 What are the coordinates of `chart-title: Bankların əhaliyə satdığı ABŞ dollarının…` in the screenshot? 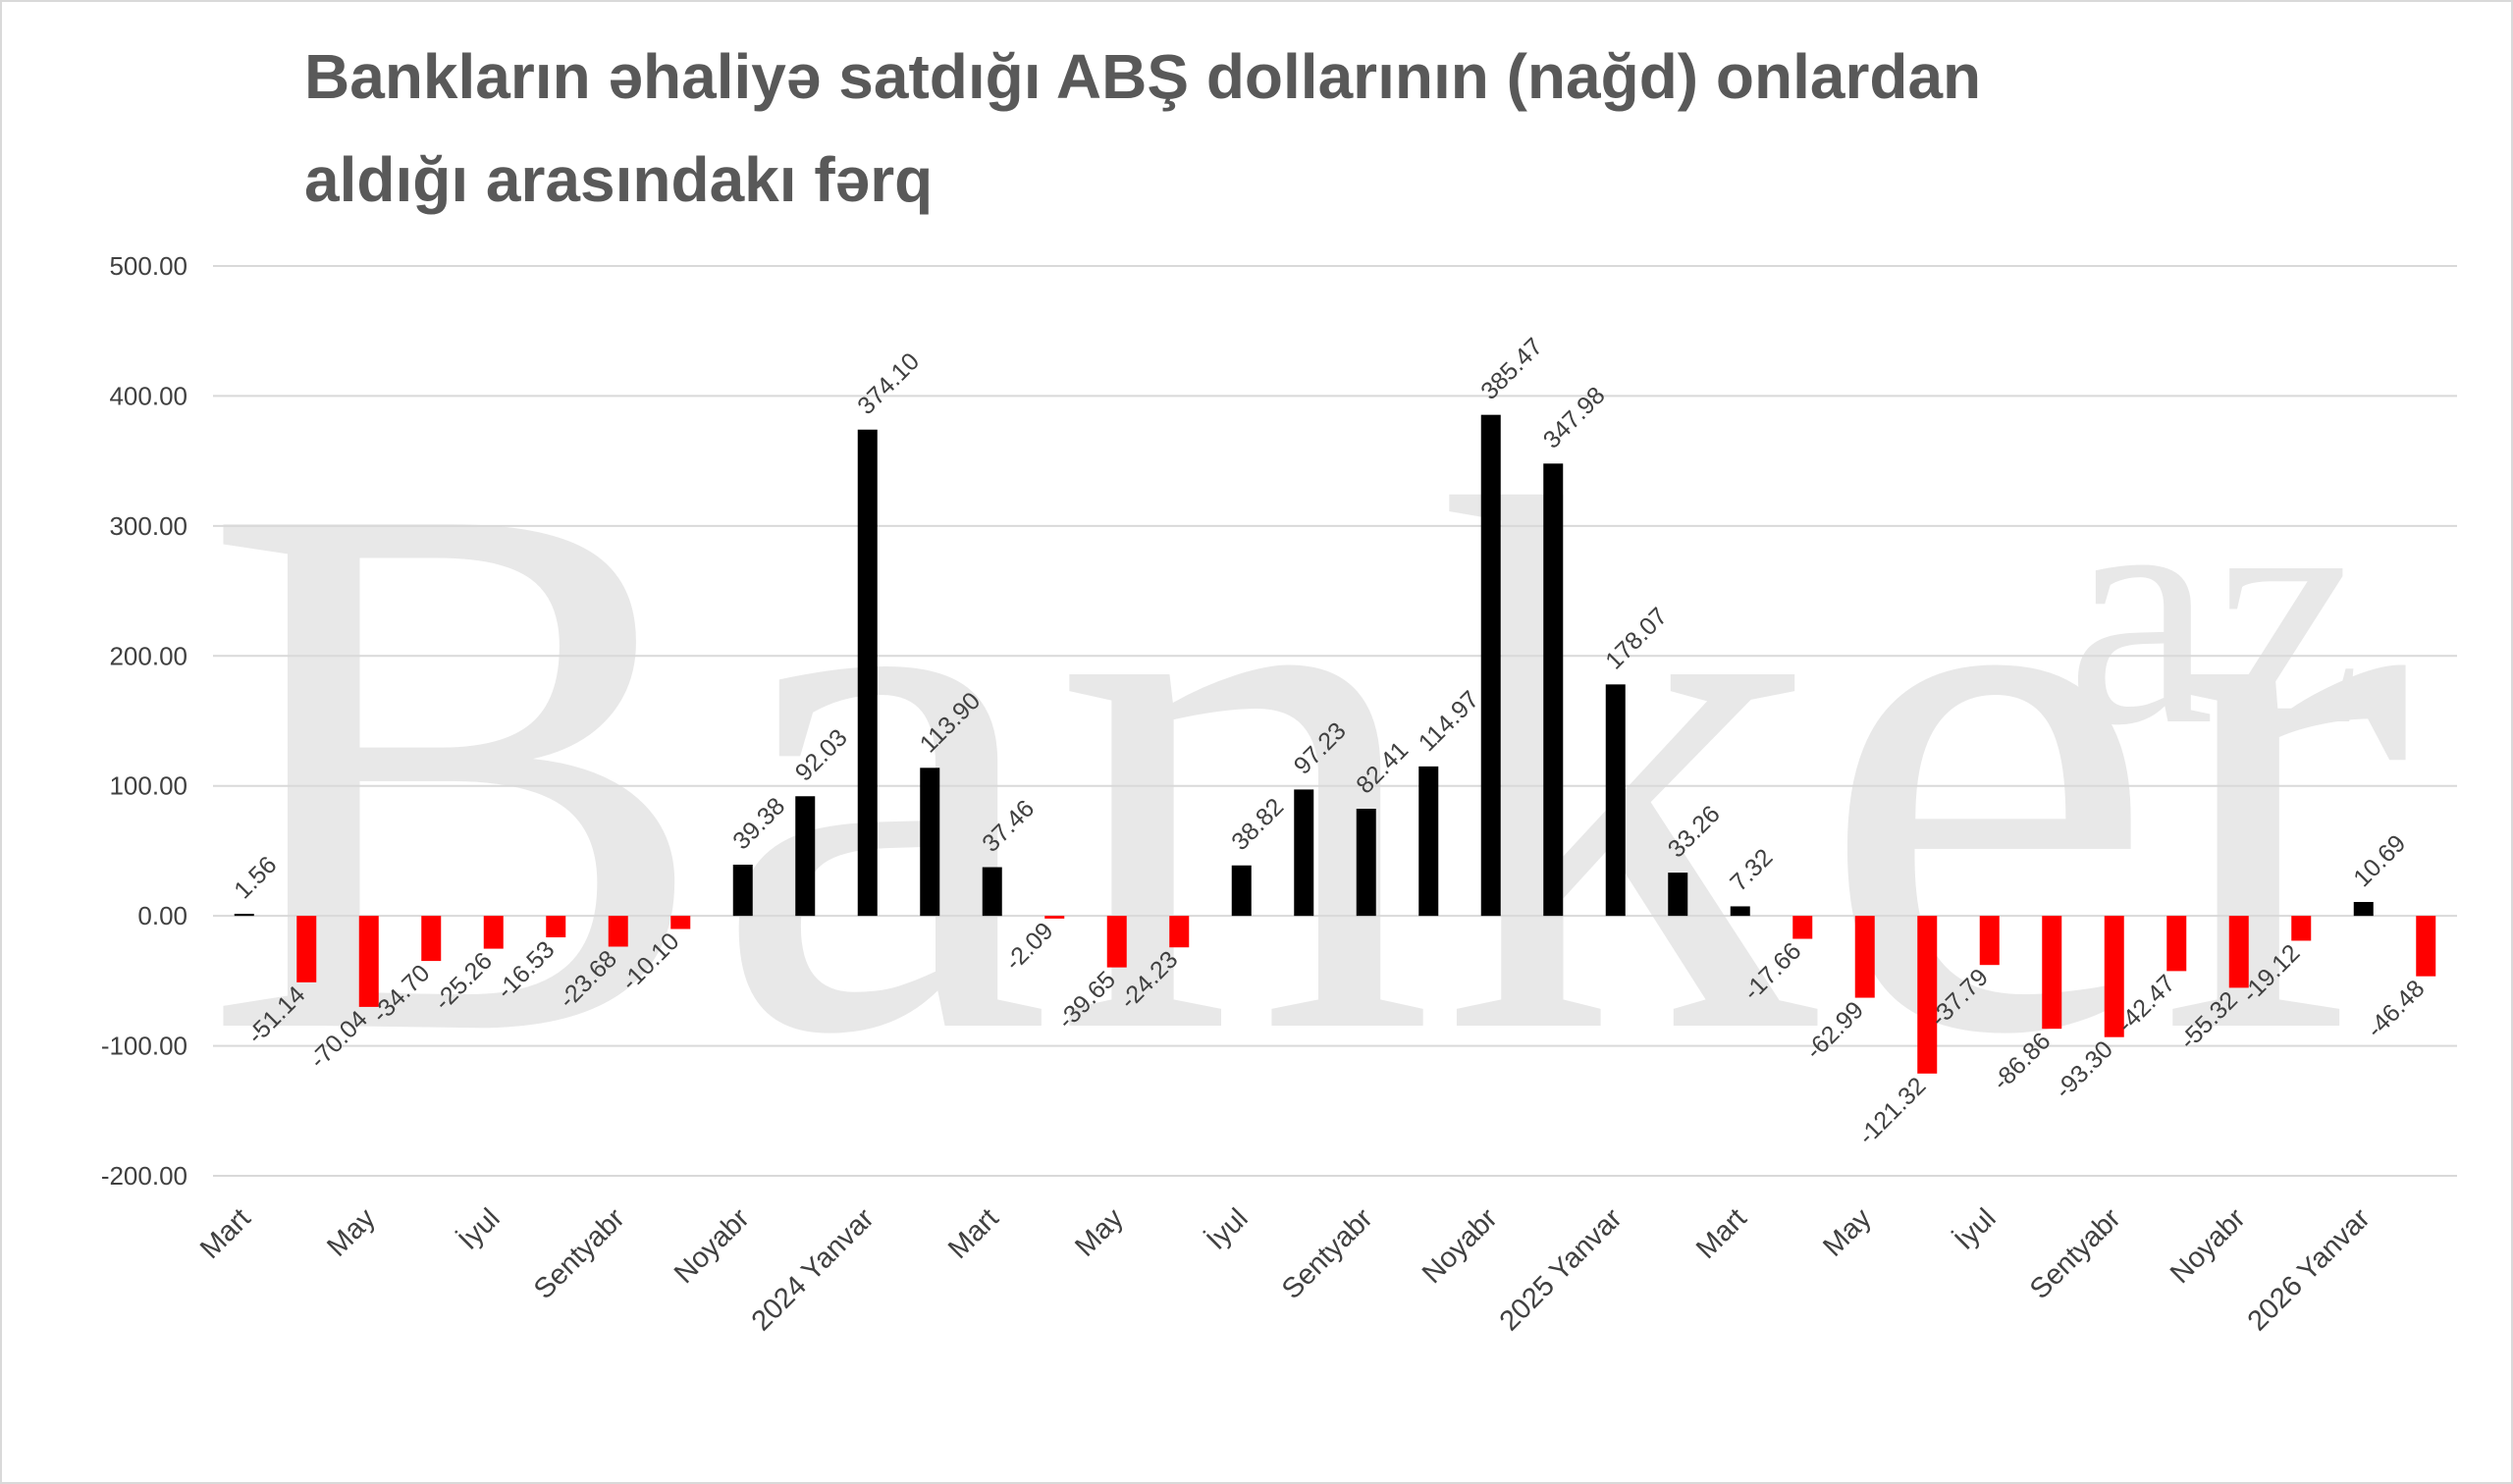 It's located at (1142, 76).